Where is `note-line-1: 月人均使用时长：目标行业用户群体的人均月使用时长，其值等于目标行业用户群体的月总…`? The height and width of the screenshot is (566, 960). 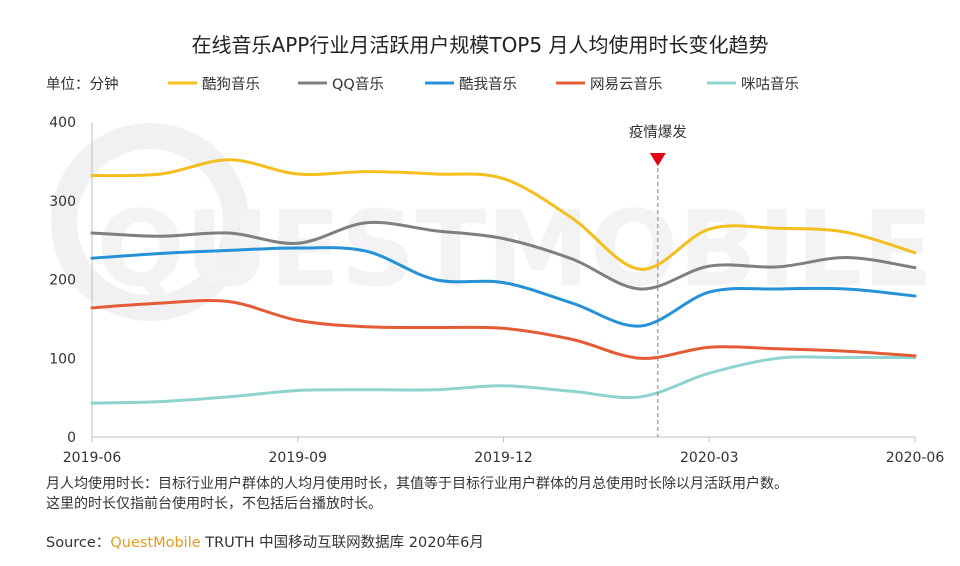
note-line-1: 月人均使用时长：目标行业用户群体的人均月使用时长，其值等于目标行业用户群体的月总… is located at coordinates (417, 484).